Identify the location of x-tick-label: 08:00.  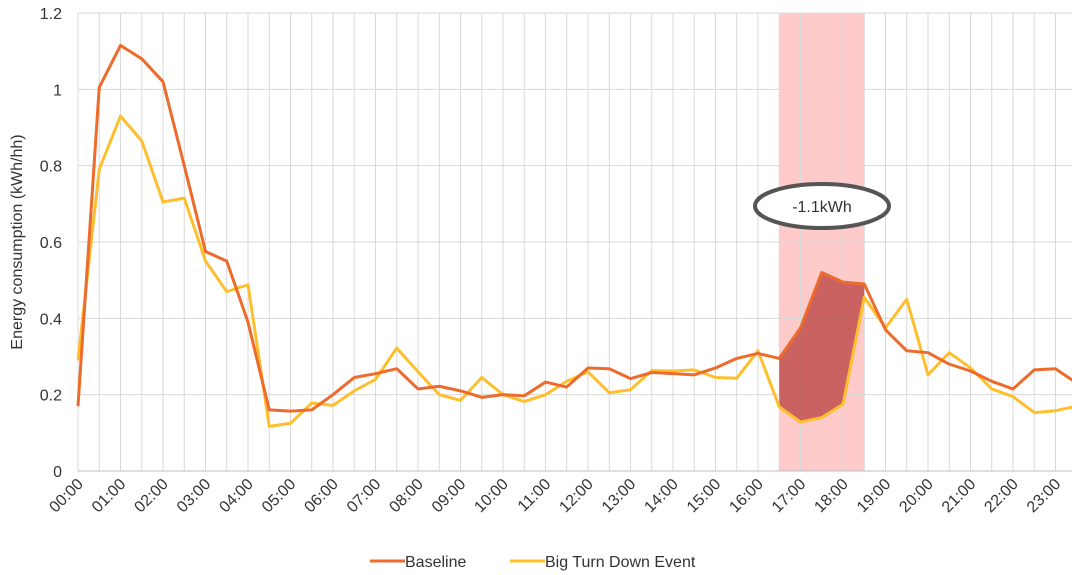
(406, 496).